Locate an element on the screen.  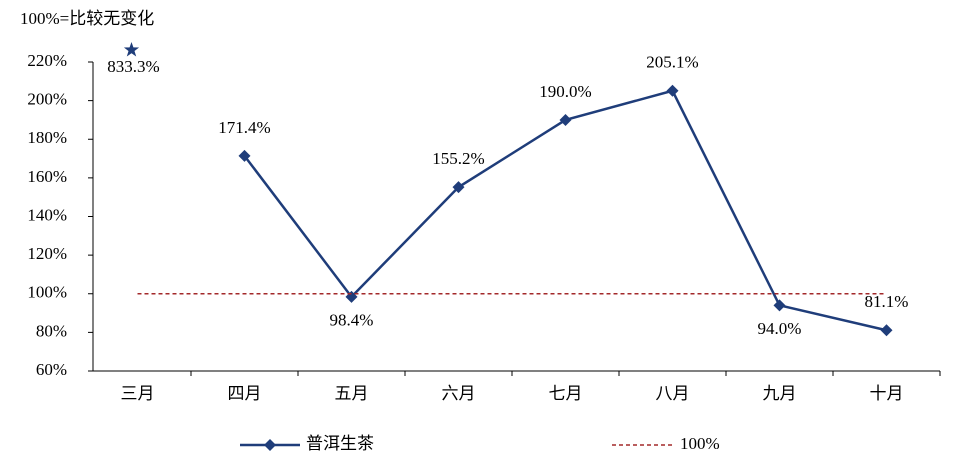
x-tick-label: 三月 is located at coordinates (138, 393).